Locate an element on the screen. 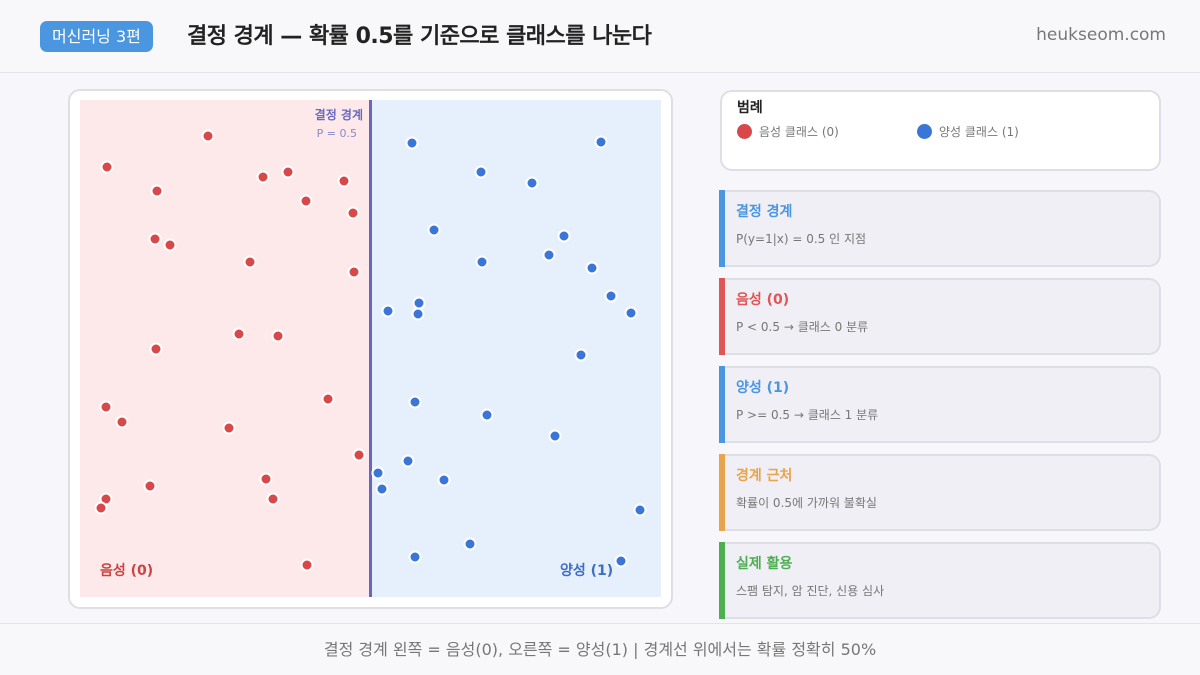 This screenshot has height=675, width=1200. legend: 범례 음성 클래스 (0) 양성 클래스 (1) is located at coordinates (940, 130).